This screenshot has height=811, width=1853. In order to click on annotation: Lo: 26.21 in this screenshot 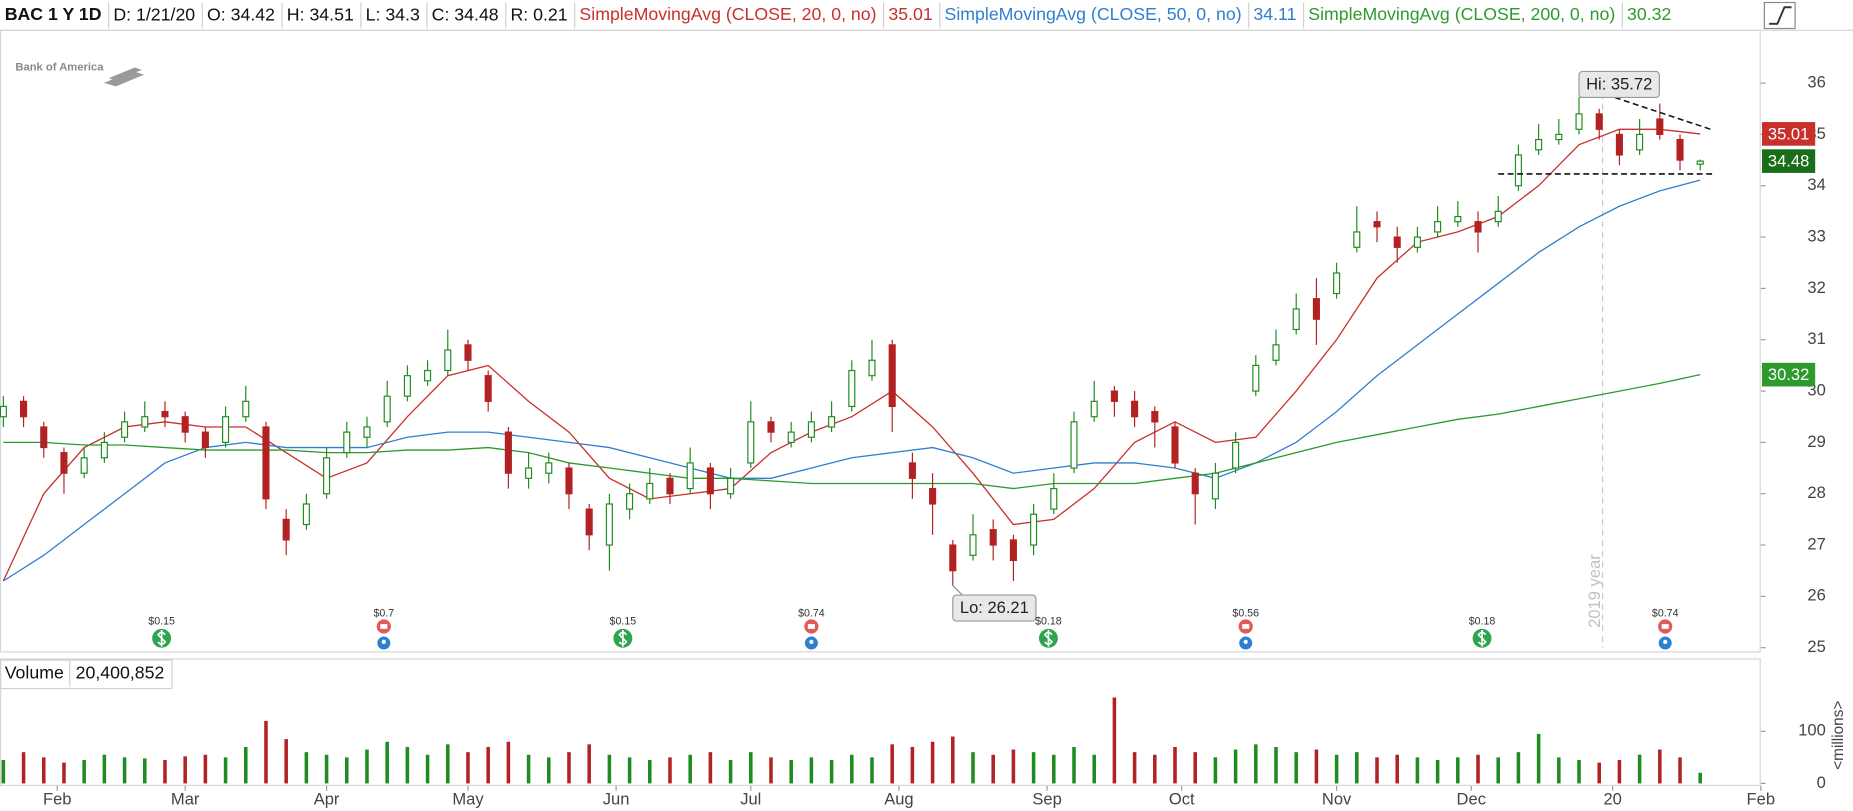, I will do `click(994, 603)`.